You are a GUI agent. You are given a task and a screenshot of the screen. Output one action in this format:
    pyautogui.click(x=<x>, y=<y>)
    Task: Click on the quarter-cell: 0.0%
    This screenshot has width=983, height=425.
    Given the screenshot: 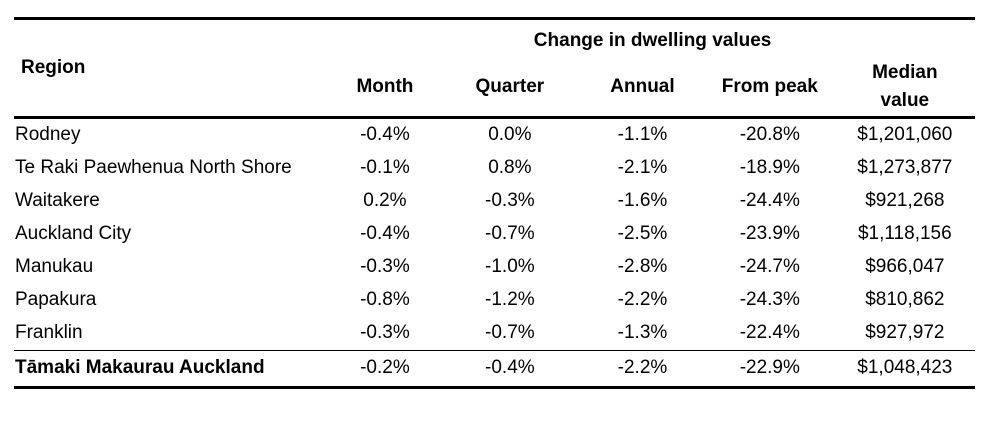 What is the action you would take?
    pyautogui.click(x=510, y=134)
    